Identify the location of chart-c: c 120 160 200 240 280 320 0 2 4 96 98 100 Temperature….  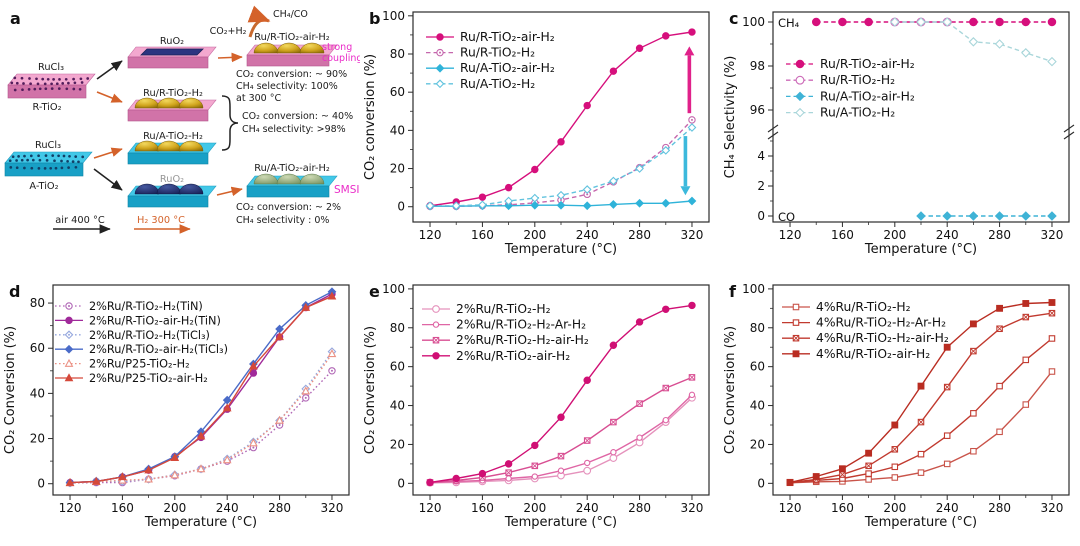
(899, 133).